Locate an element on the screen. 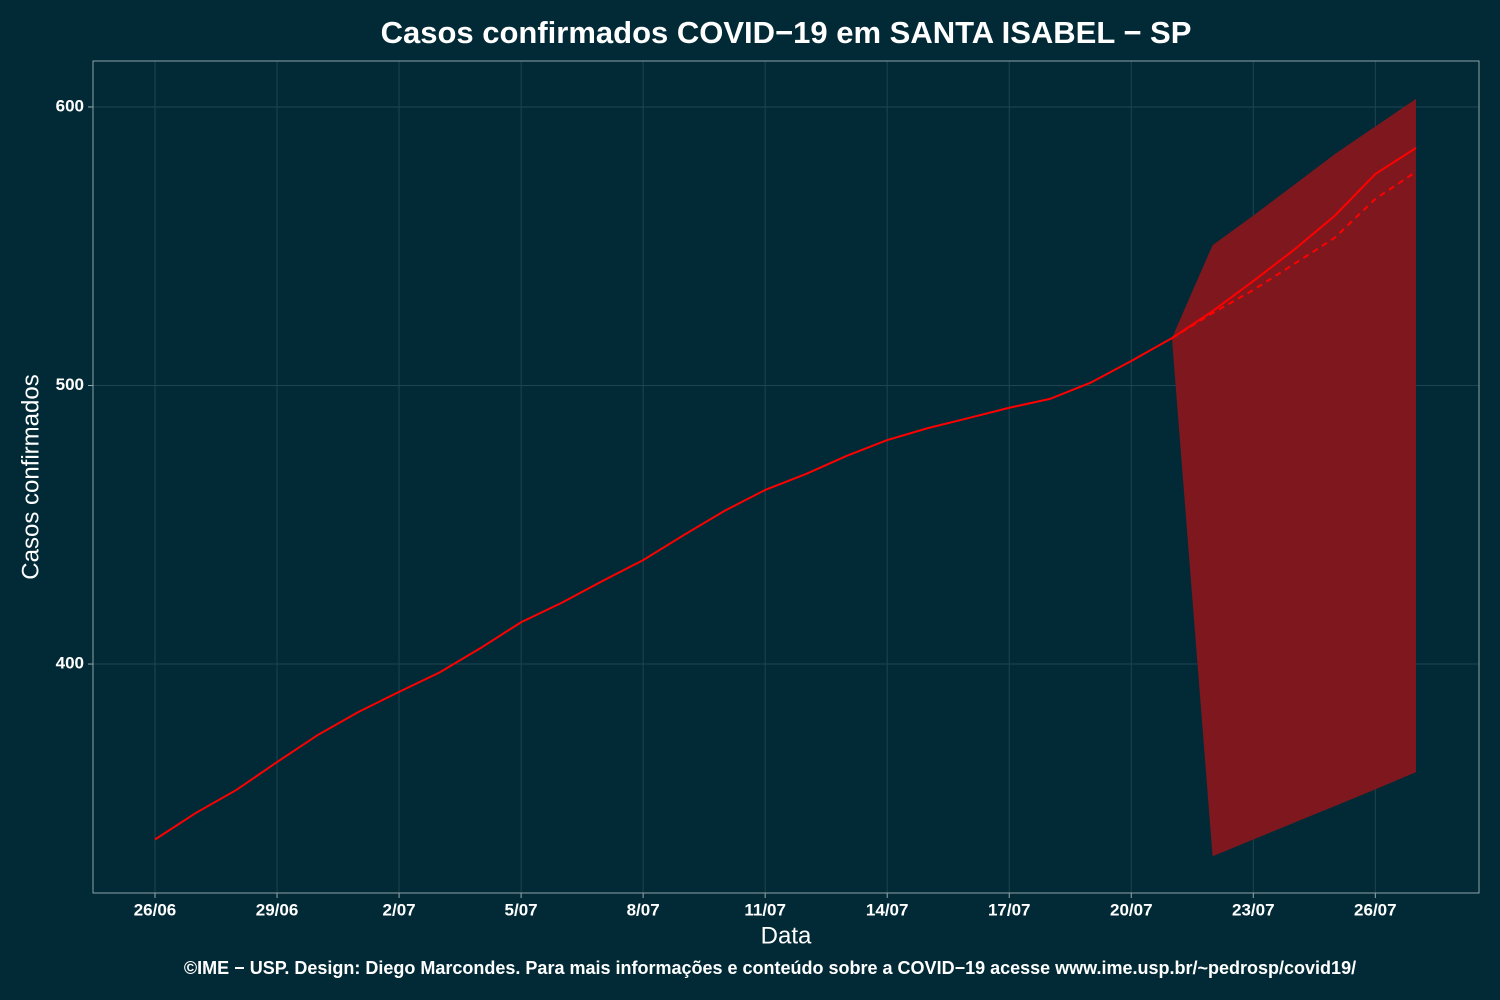  forecast-line is located at coordinates (1294, 255).